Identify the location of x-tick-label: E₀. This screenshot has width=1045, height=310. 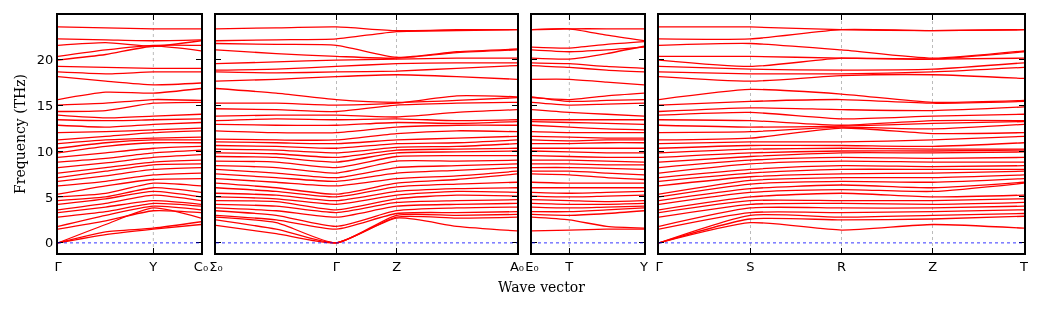
(532, 266).